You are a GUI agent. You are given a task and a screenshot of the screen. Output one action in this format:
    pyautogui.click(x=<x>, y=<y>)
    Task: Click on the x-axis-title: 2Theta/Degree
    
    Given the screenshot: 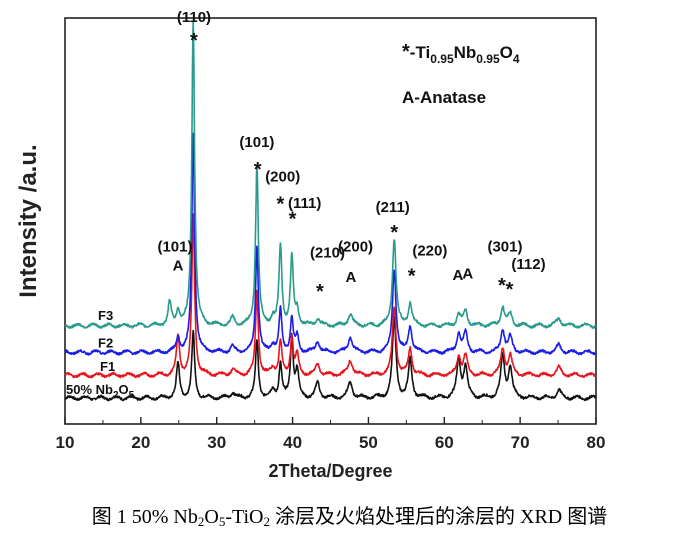 What is the action you would take?
    pyautogui.click(x=330, y=471)
    